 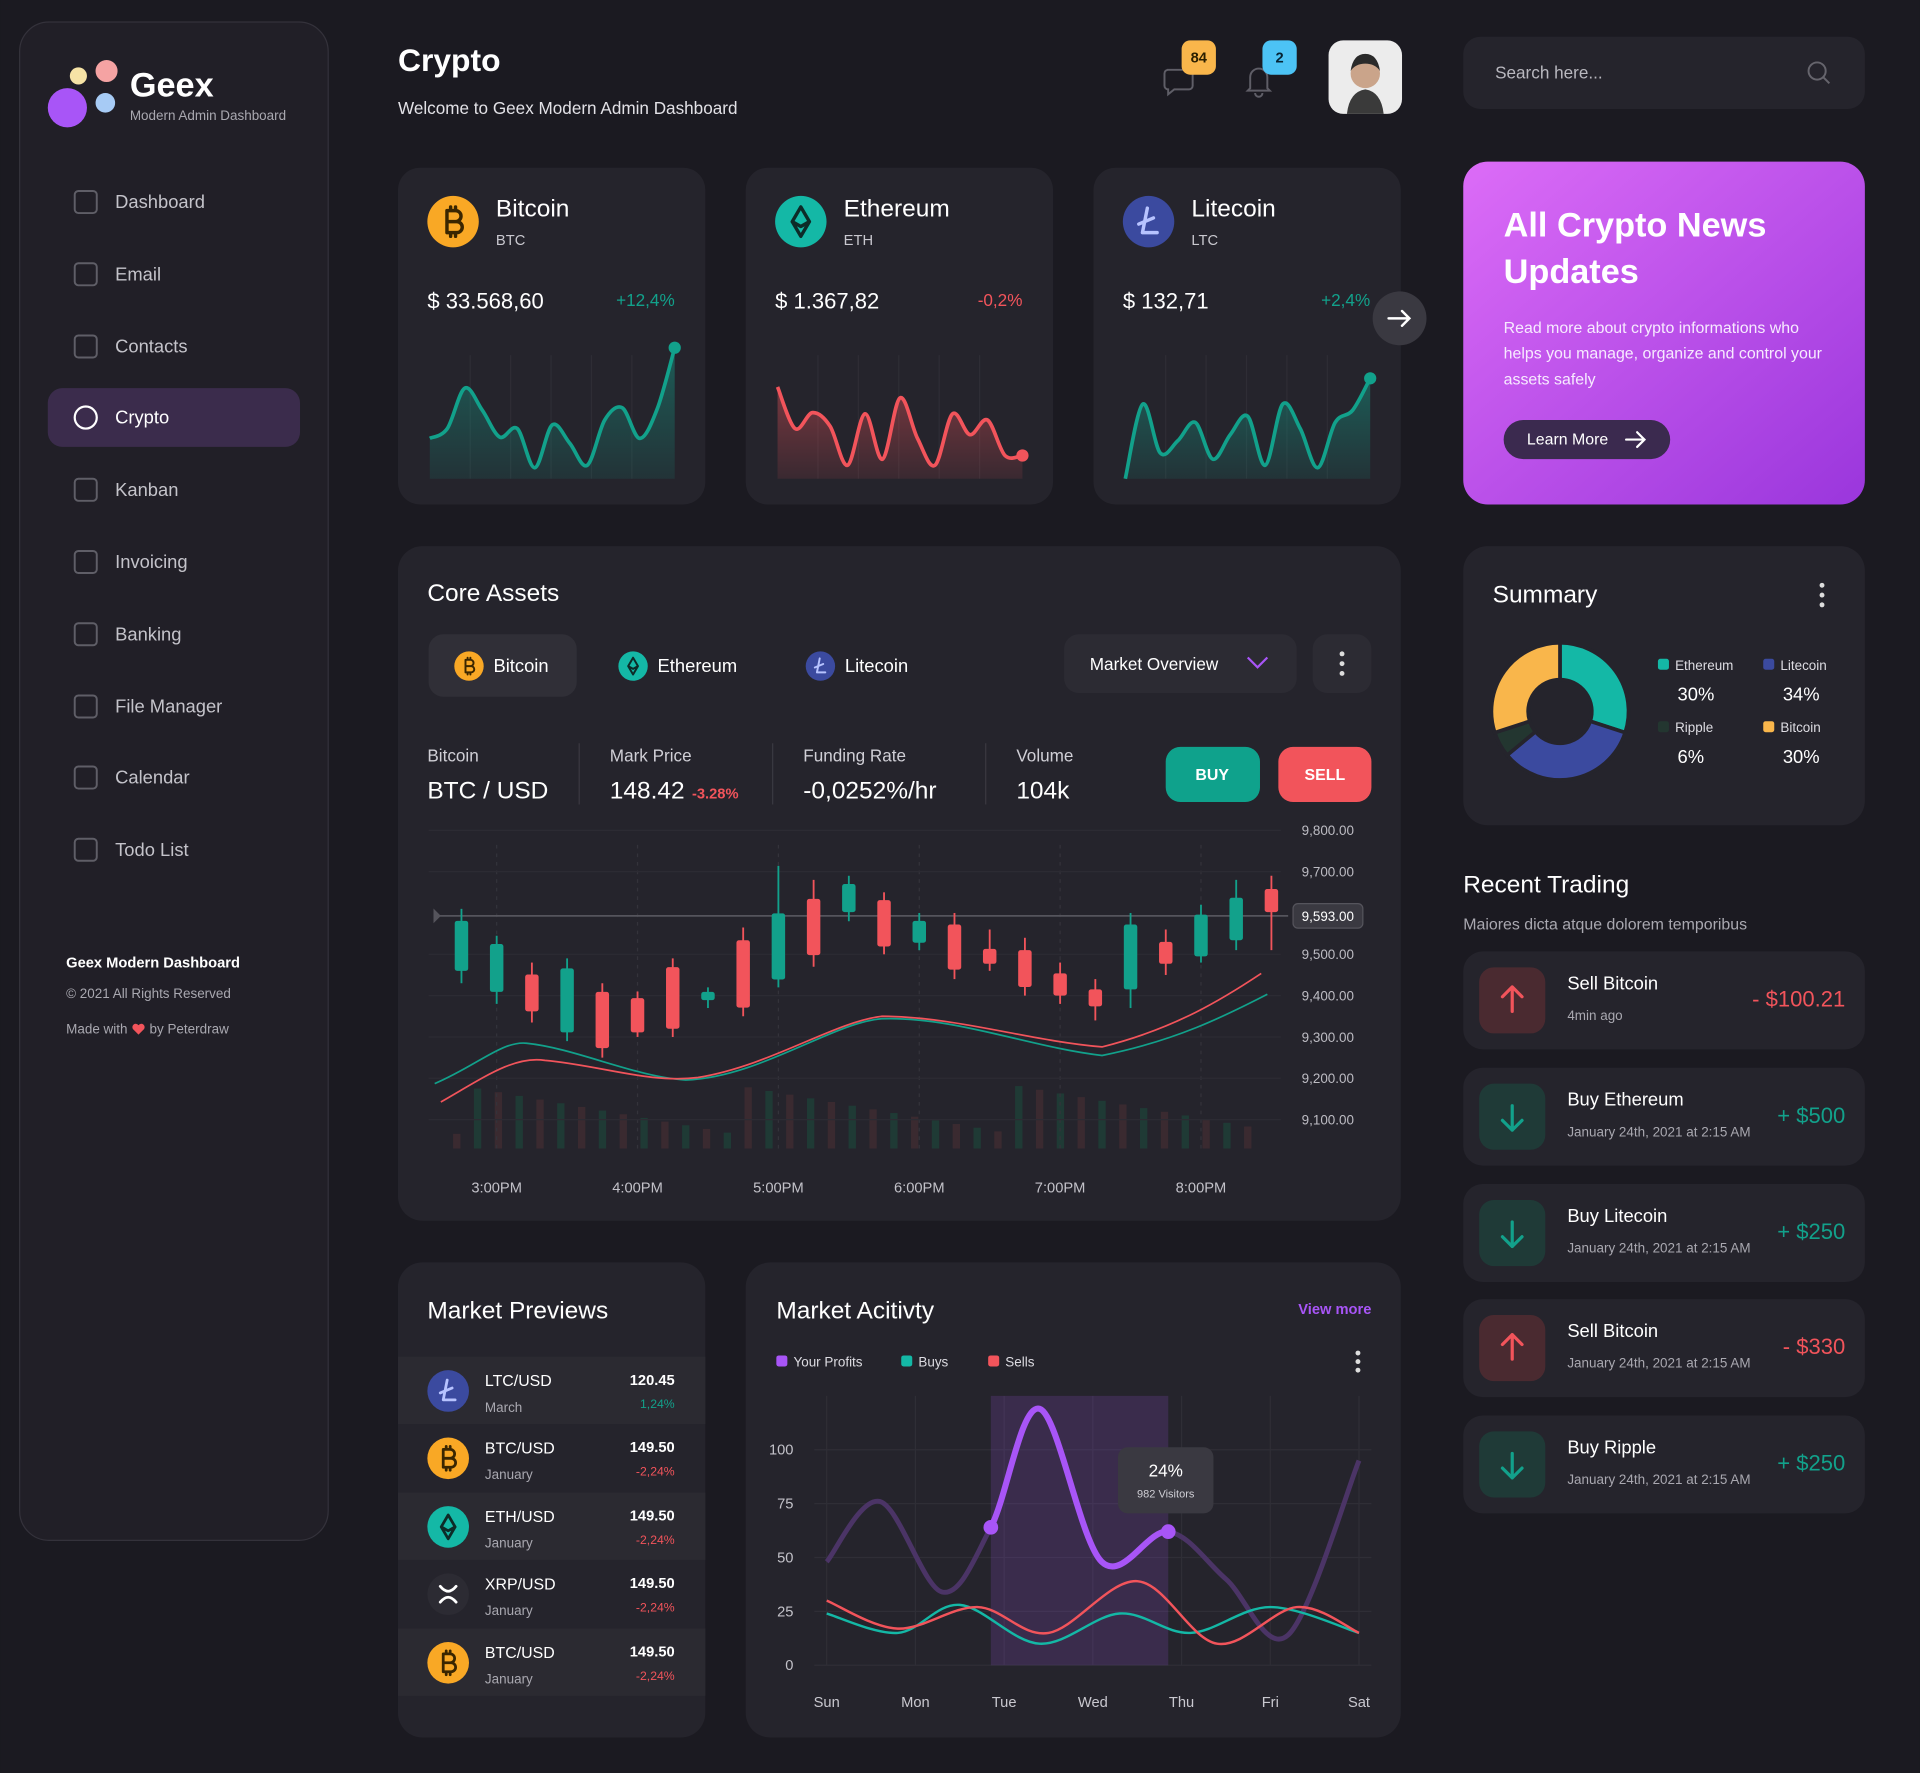 What do you see at coordinates (142, 417) in the screenshot?
I see `nav-item: Crypto` at bounding box center [142, 417].